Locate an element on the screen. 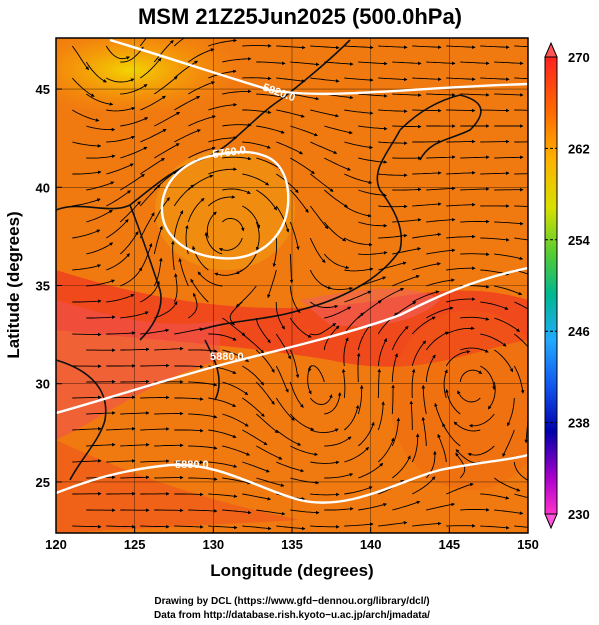 The width and height of the screenshot is (599, 625). x-tick-label: 125 is located at coordinates (135, 544).